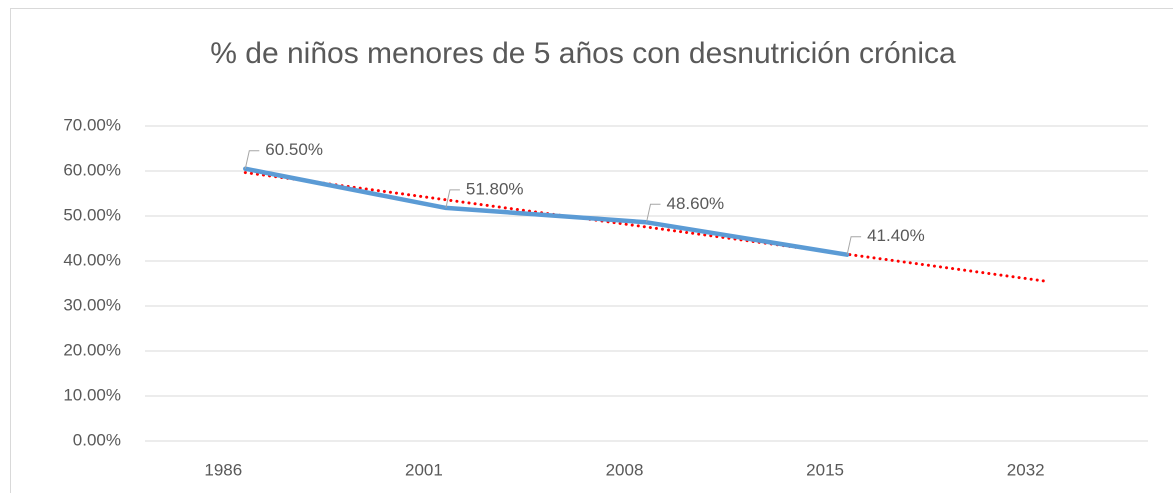 This screenshot has width=1173, height=493. Describe the element at coordinates (92, 169) in the screenshot. I see `y-tick-label: 60.00%` at that location.